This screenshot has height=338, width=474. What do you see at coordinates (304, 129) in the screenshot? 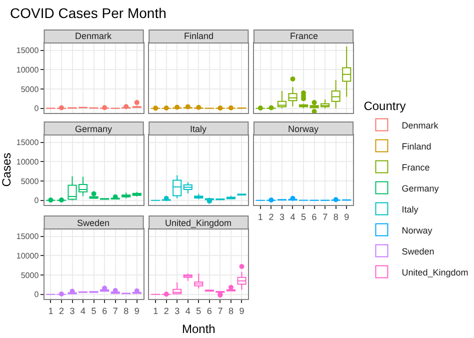
I see `chart-subtitle: Norway` at bounding box center [304, 129].